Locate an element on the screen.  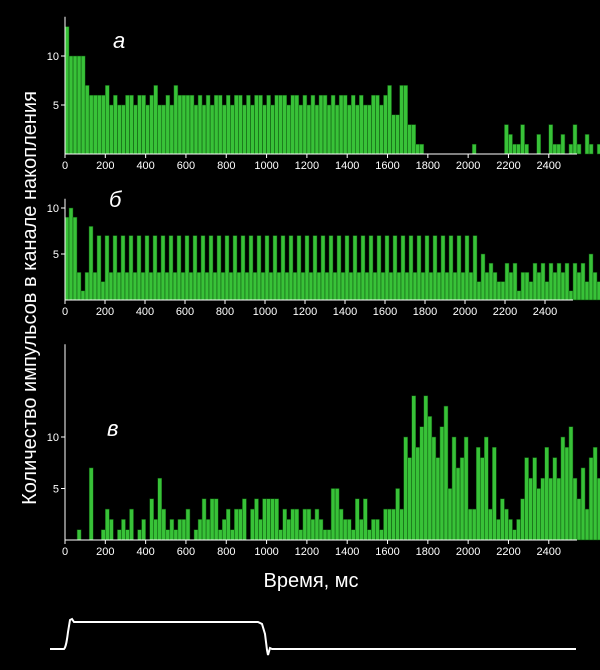
x-tick-label: 1200 is located at coordinates (305, 312).